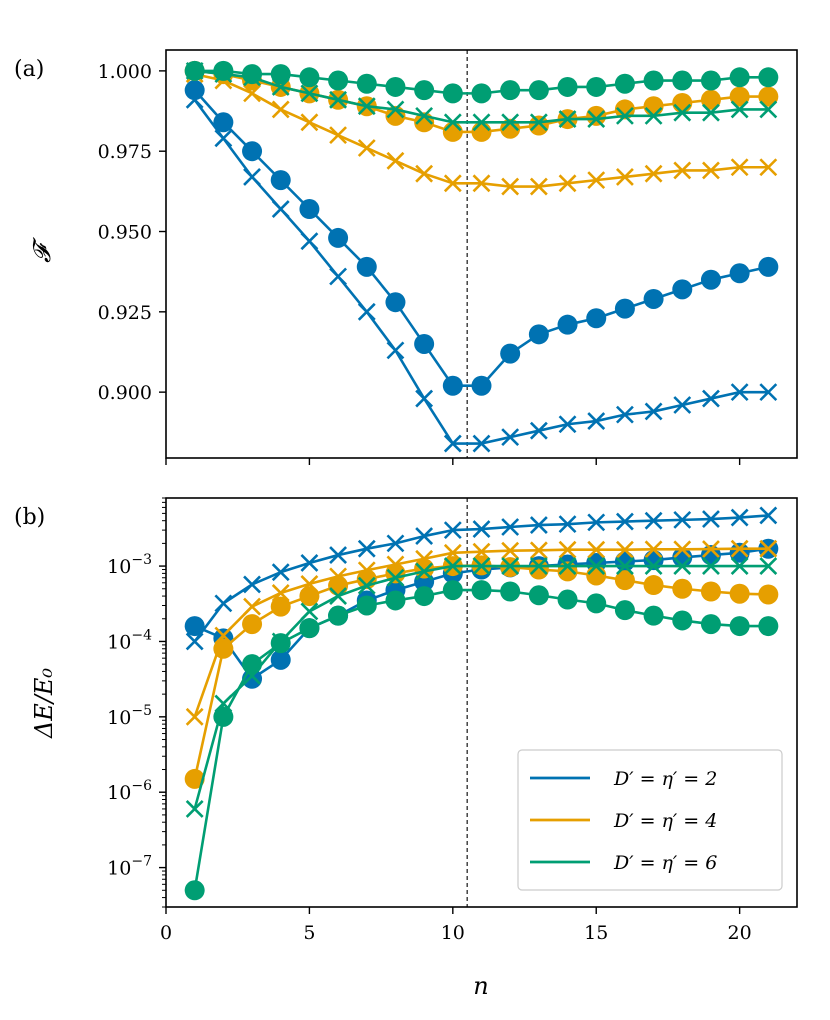  I want to click on panel-b-label: (b), so click(29, 517).